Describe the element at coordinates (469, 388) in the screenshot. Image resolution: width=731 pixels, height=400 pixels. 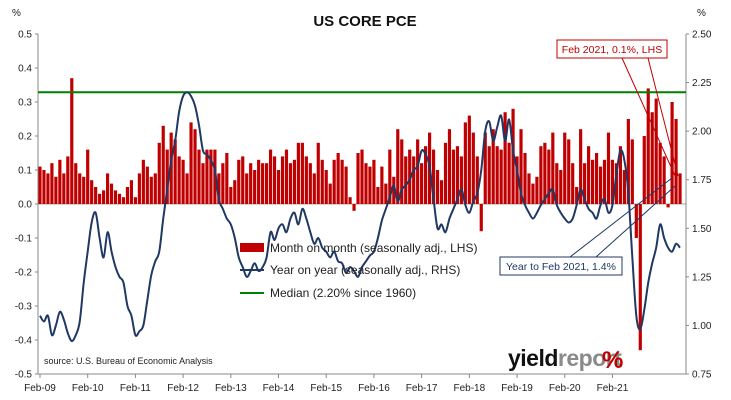
I see `x-tick-label: Feb-18` at that location.